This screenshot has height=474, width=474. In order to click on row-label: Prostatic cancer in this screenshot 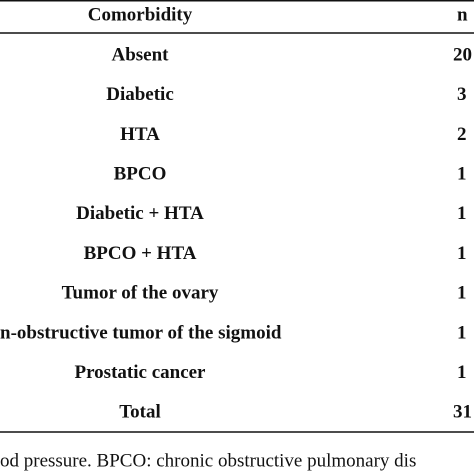, I will do `click(140, 372)`.